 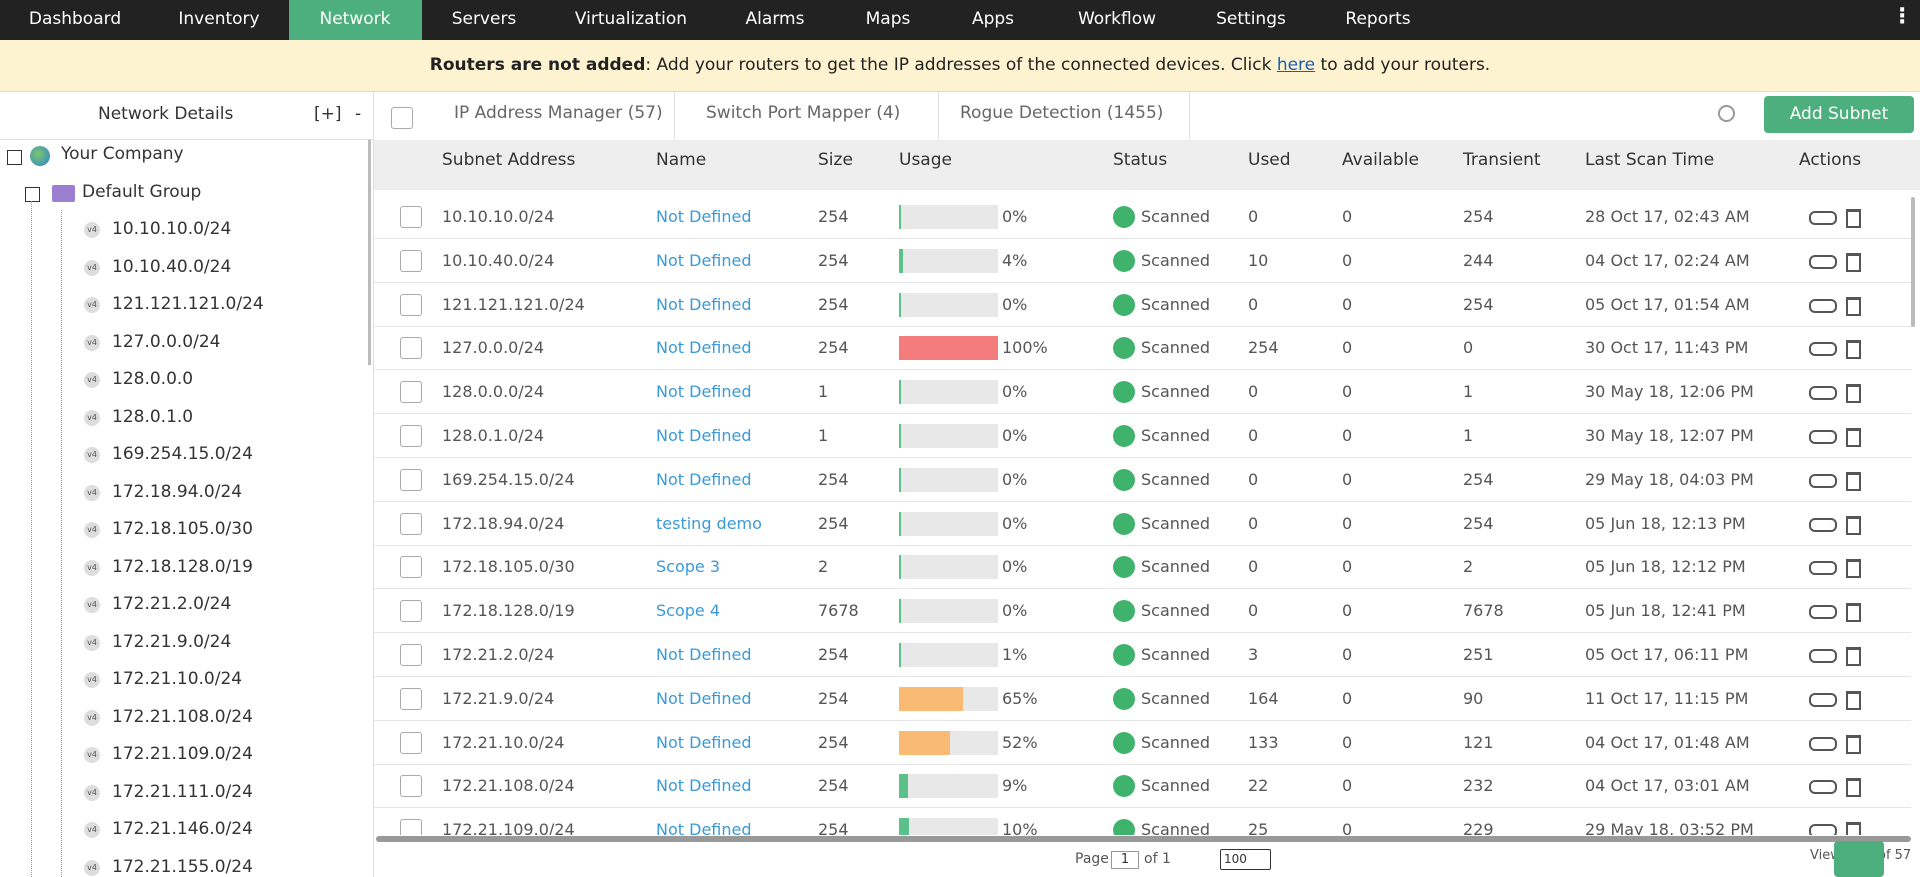 I want to click on tree-subnet: 127.0.0.0/24, so click(x=166, y=341).